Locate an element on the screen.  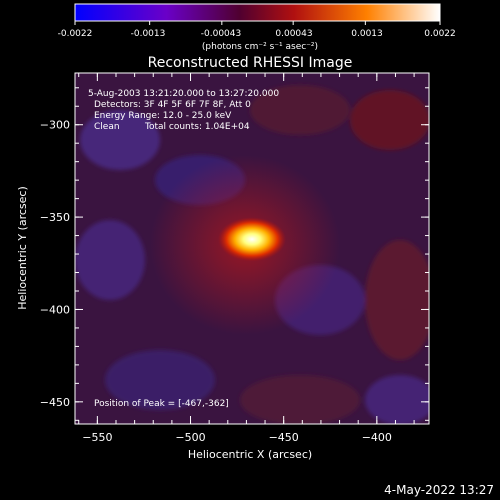
colorbar-tick-label-2: -0.00043 is located at coordinates (221, 34).